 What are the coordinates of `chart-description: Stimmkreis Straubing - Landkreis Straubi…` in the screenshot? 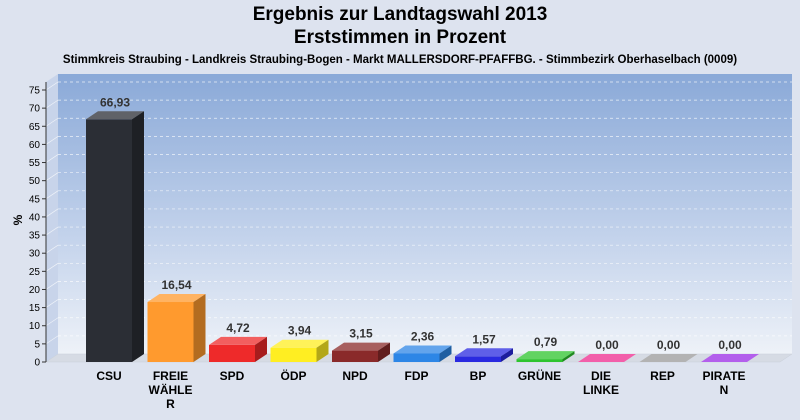 It's located at (400, 60).